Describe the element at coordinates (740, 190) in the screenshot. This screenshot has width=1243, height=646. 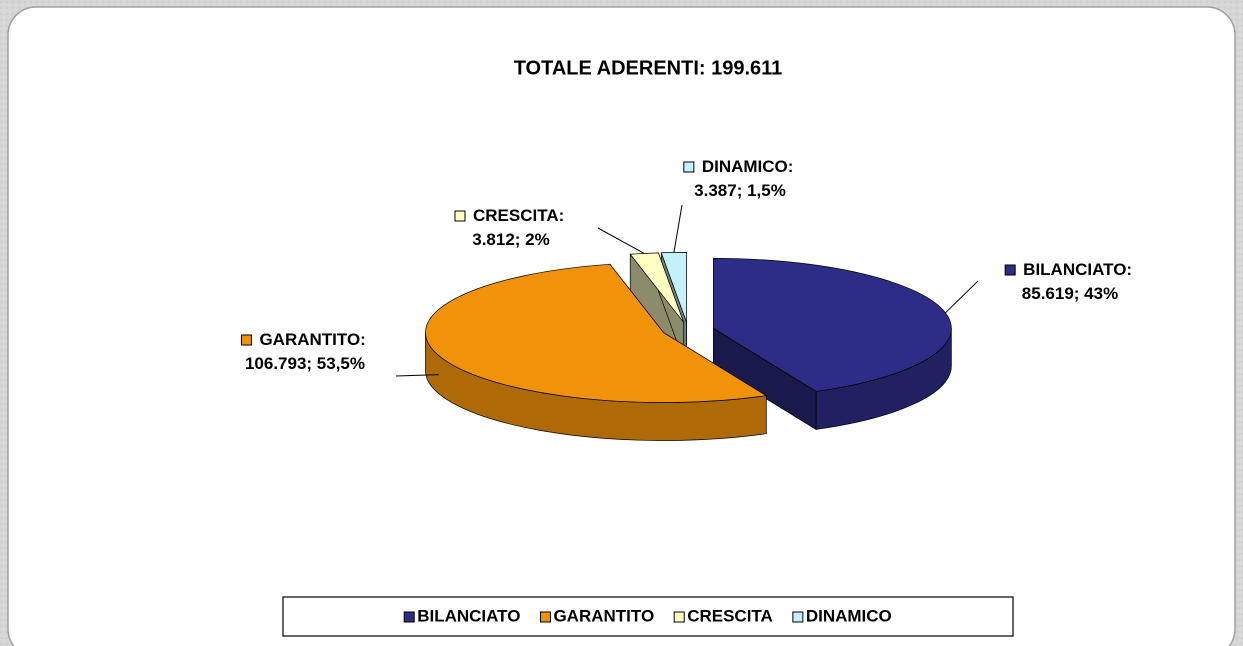
I see `label-line: 3.387; 1,5%` at that location.